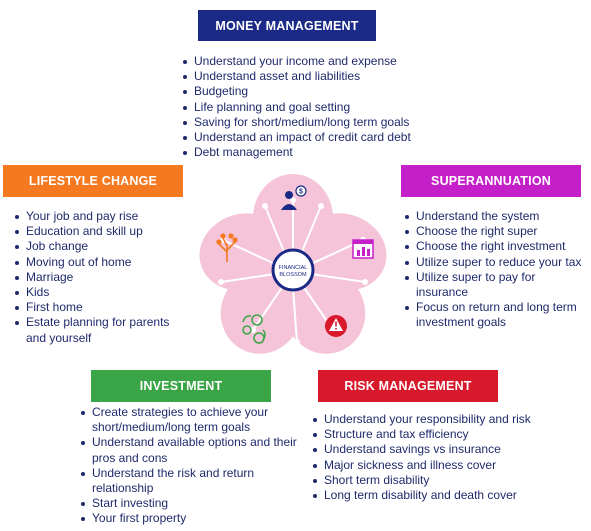 This screenshot has height=531, width=591. I want to click on list-item: Utilize super to reduce your tax, so click(496, 262).